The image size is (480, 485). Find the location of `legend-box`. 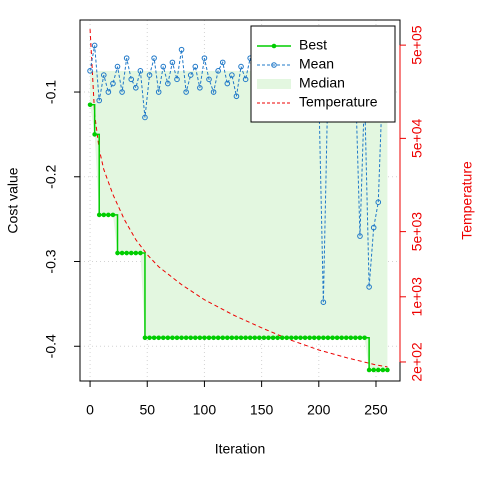

legend-box is located at coordinates (323, 74).